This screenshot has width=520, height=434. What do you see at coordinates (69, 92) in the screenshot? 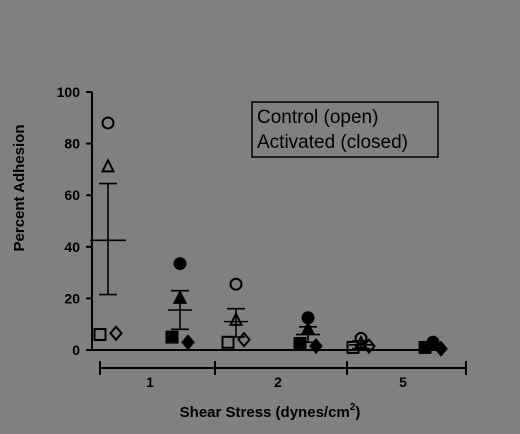
I see `y-tick-label: 100` at bounding box center [69, 92].